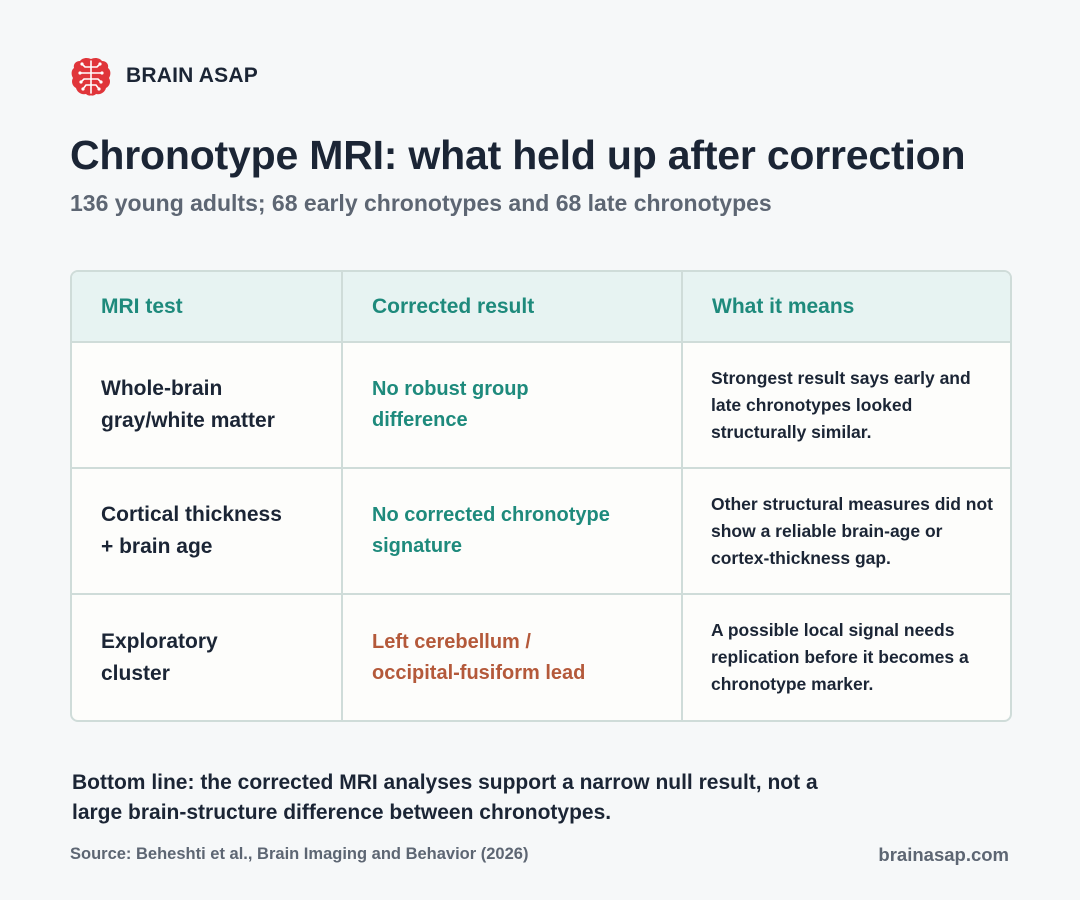  What do you see at coordinates (188, 420) in the screenshot?
I see `line: gray/white matter` at bounding box center [188, 420].